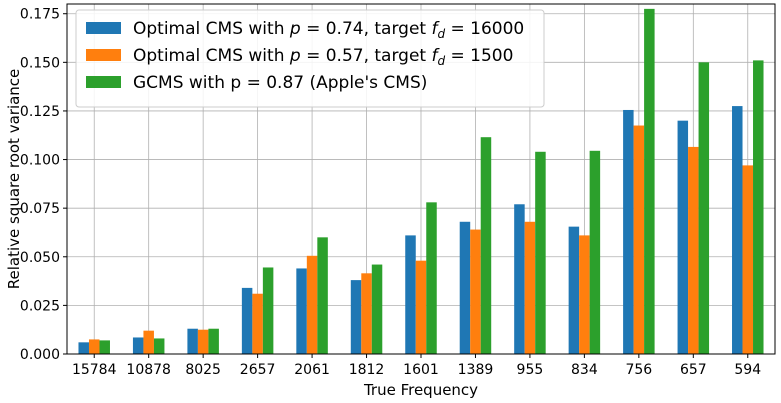  What do you see at coordinates (40, 258) in the screenshot?
I see `y-tick-label: 0.050` at bounding box center [40, 258].